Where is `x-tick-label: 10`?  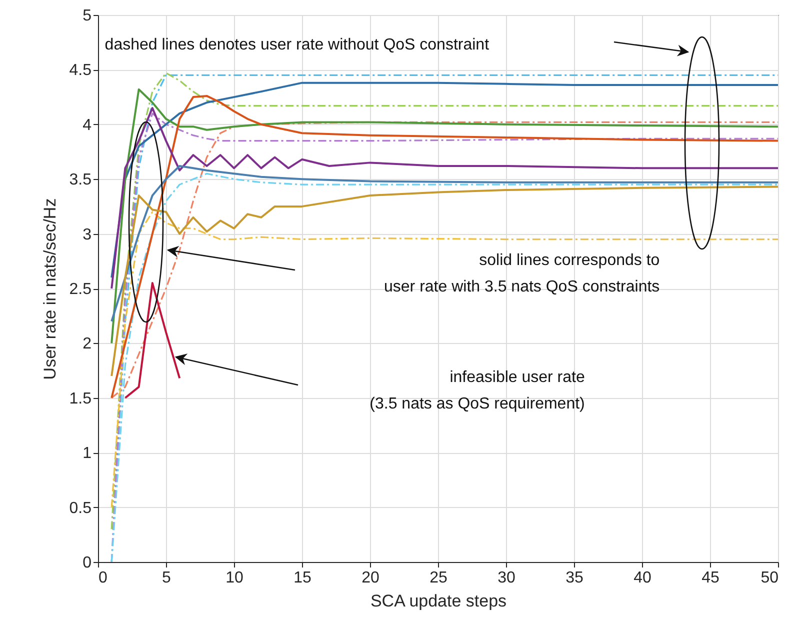 x-tick-label: 10 is located at coordinates (235, 578).